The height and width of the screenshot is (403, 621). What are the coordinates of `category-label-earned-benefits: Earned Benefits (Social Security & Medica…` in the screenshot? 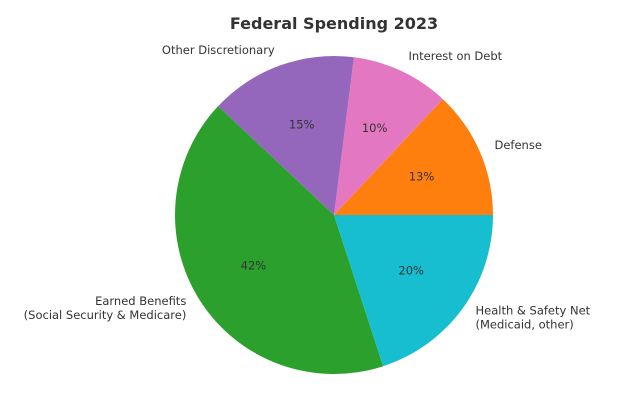 It's located at (105, 308).